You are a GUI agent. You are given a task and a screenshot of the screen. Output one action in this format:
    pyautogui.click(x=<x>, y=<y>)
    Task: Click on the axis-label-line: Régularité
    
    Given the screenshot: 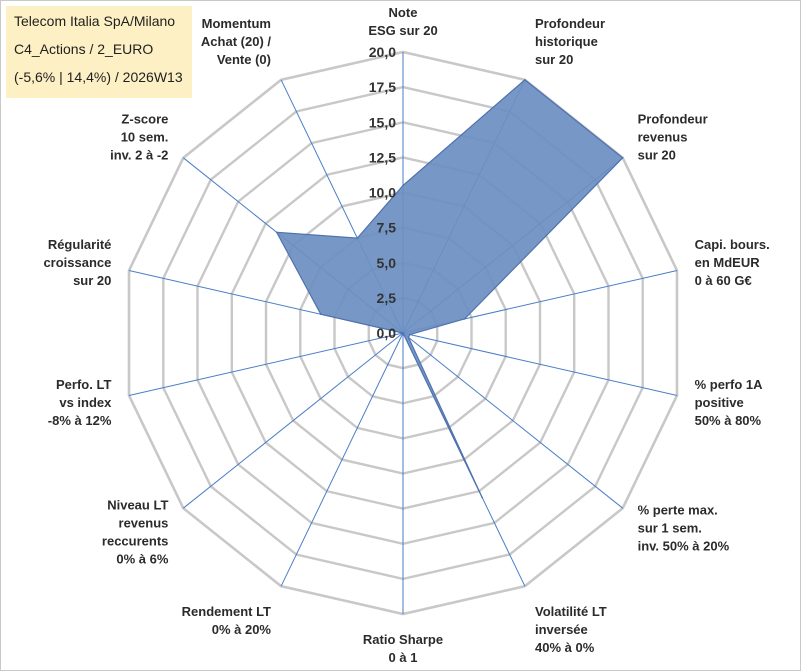 What is the action you would take?
    pyautogui.click(x=80, y=244)
    